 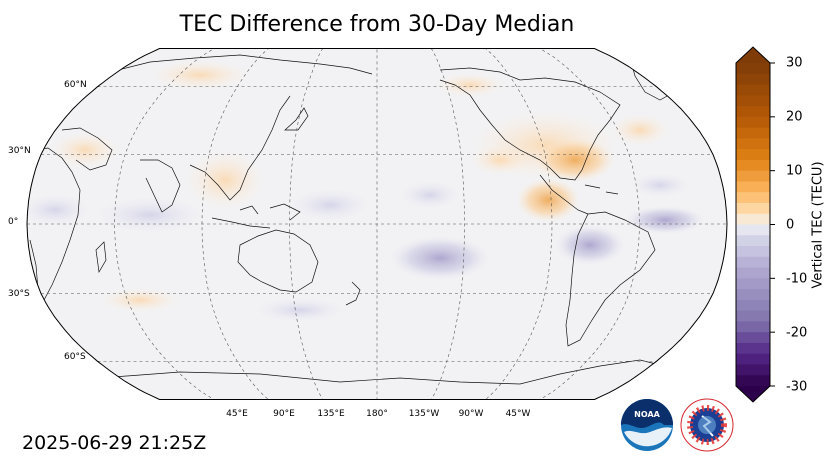 What do you see at coordinates (665, 220) in the screenshot?
I see `anomaly-equatorial-atlantic` at bounding box center [665, 220].